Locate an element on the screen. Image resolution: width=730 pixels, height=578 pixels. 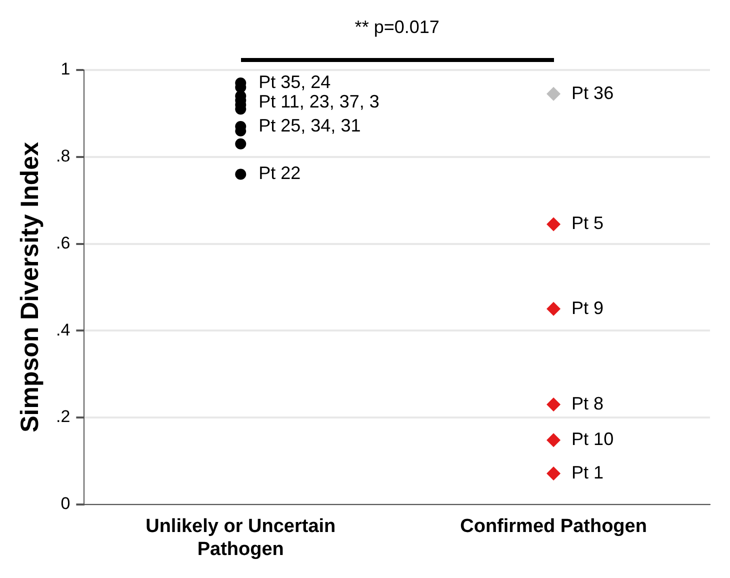
y-tick-label: 1 is located at coordinates (65, 69).